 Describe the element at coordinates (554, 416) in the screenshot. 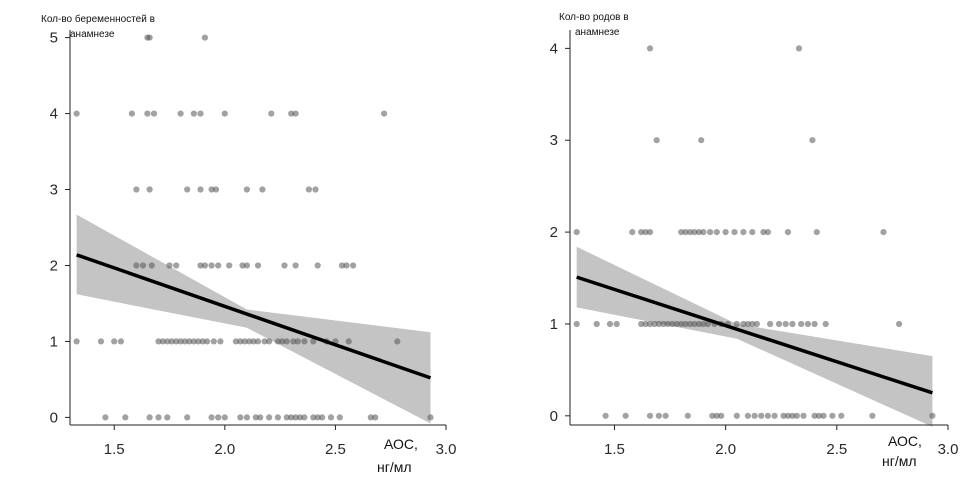

I see `births-y-tick-label: 0` at that location.